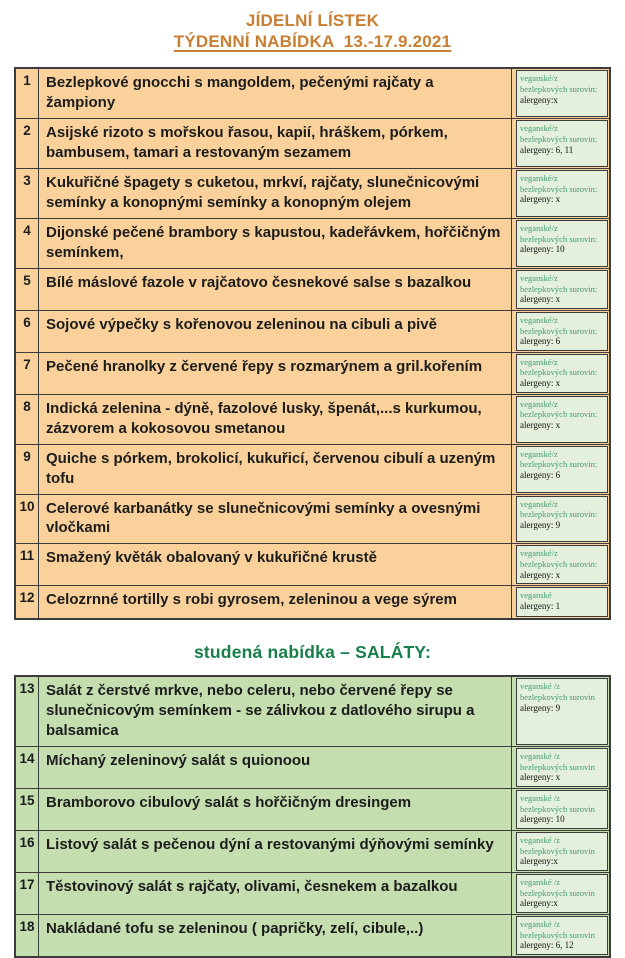 This screenshot has height=958, width=625. What do you see at coordinates (312, 652) in the screenshot?
I see `salads-section-title: studená nabídka – SALÁTY:` at bounding box center [312, 652].